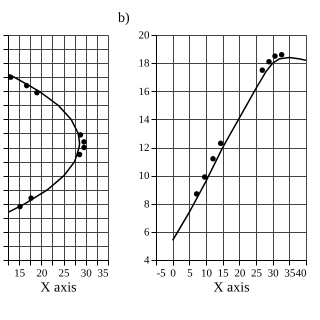 This screenshot has width=320, height=320. What do you see at coordinates (144, 36) in the screenshot?
I see `y-tick-label: 20` at bounding box center [144, 36].